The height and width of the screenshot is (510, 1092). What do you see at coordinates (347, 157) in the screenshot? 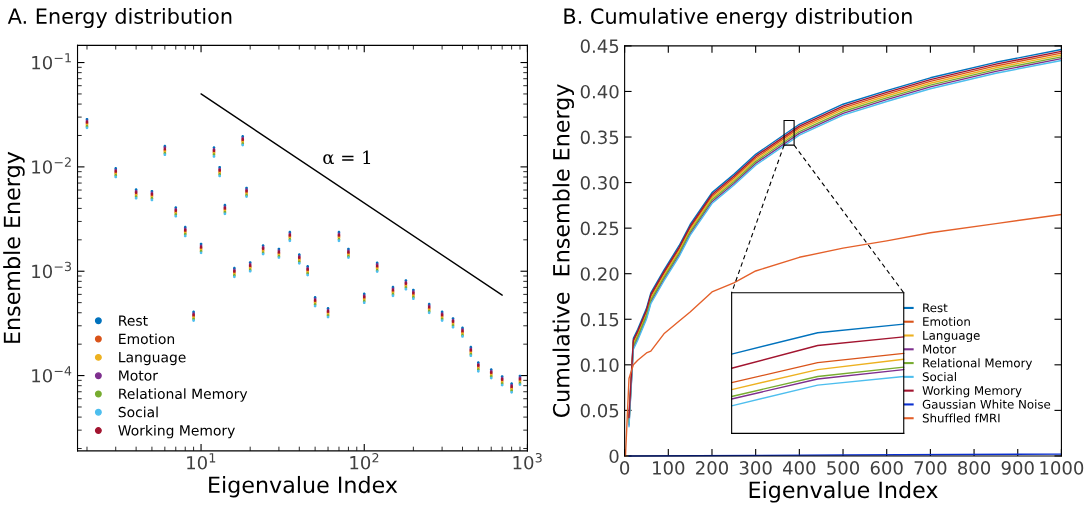
I see `annotation: α = 1` at bounding box center [347, 157].